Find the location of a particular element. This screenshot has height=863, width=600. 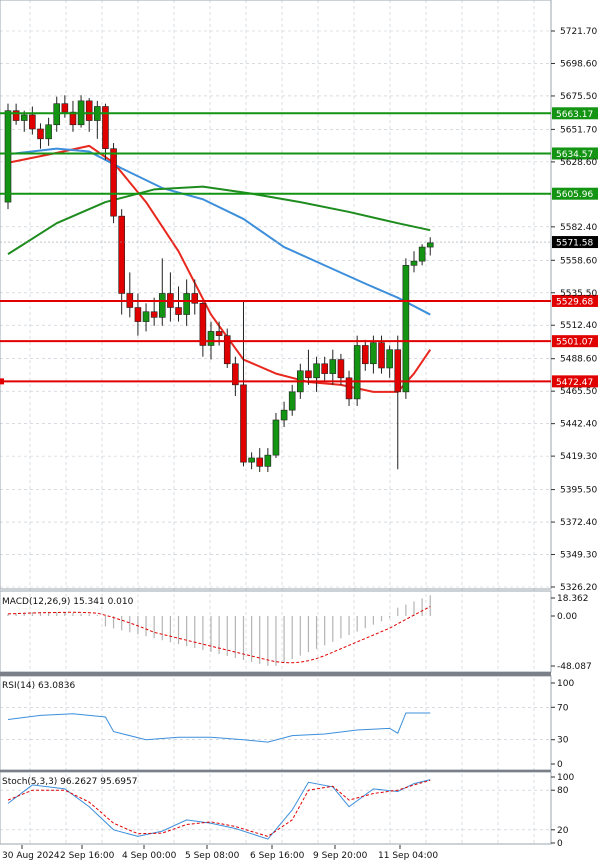

level-label: 5663.17 is located at coordinates (574, 115).